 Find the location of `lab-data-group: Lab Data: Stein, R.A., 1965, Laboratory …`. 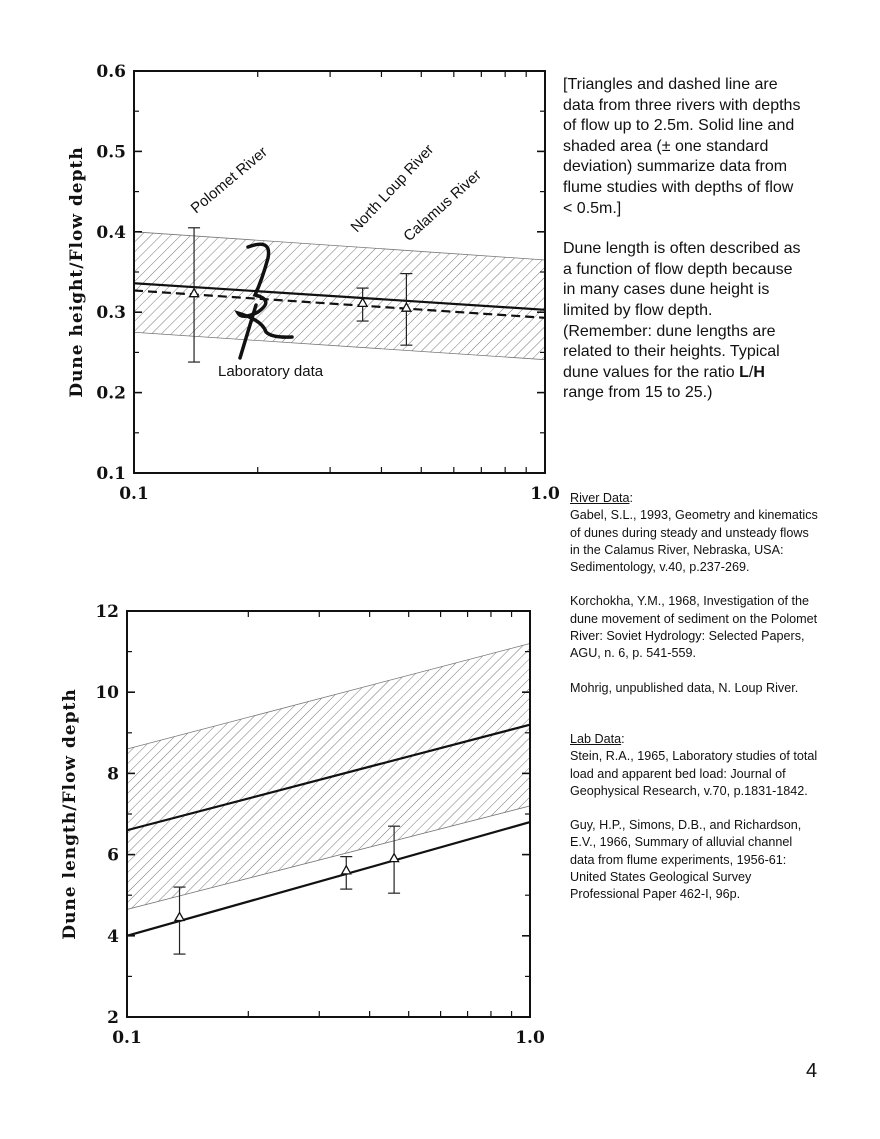

lab-data-group: Lab Data: Stein, R.A., 1965, Laboratory … is located at coordinates (694, 817).